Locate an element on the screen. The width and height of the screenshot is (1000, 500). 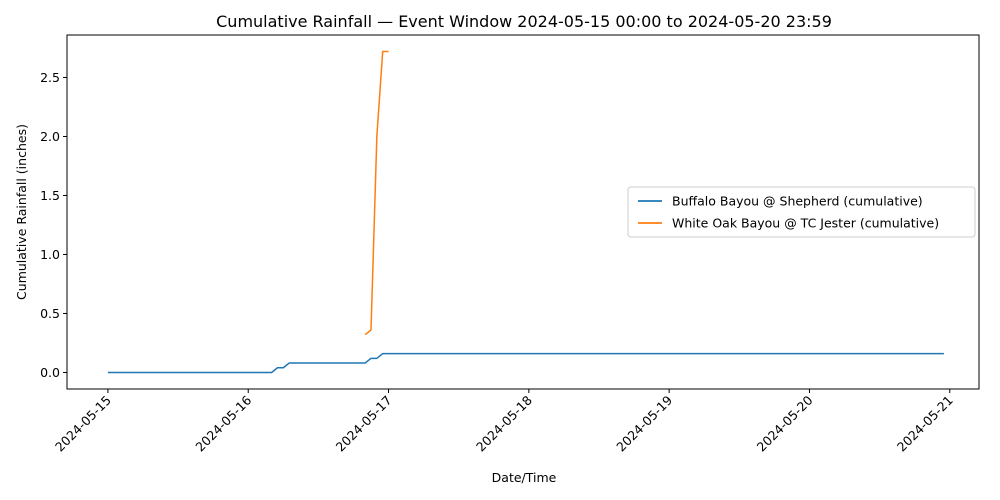
y-tick-label: 2.0 is located at coordinates (50, 136).